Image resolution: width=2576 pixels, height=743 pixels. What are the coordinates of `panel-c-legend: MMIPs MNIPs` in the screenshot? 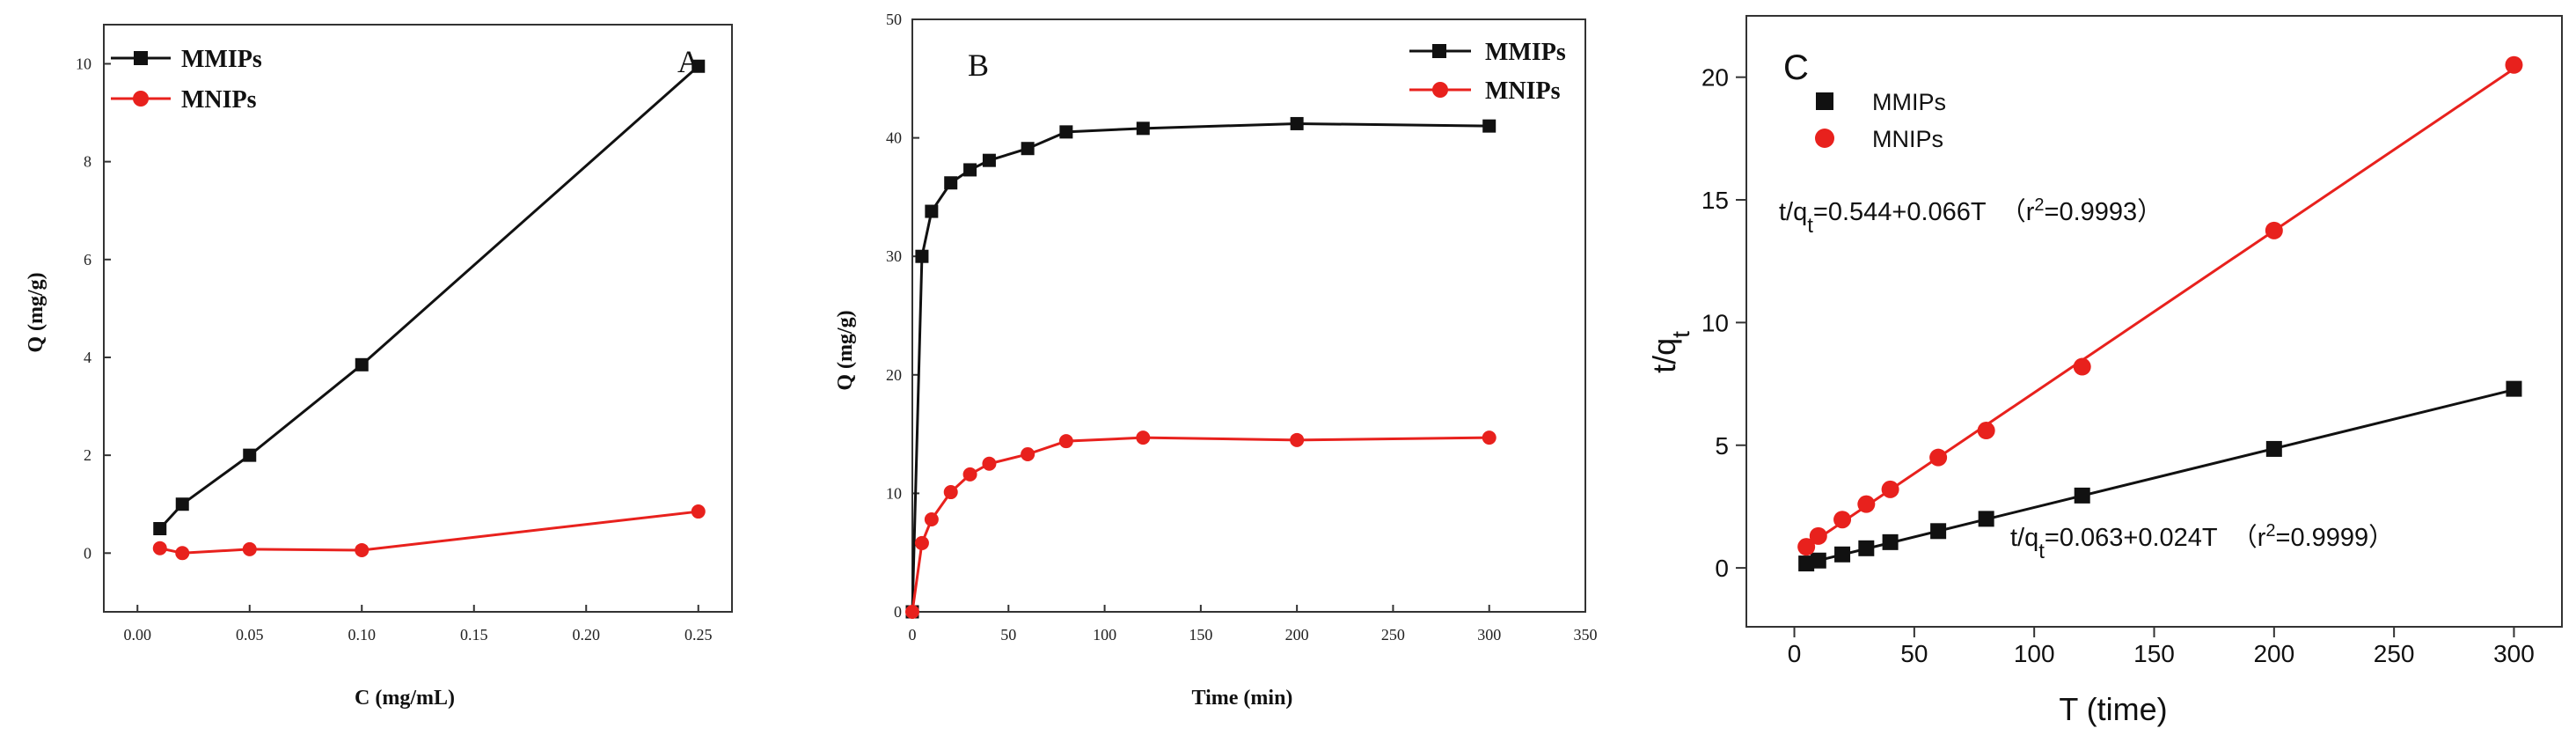 It's located at (1881, 120).